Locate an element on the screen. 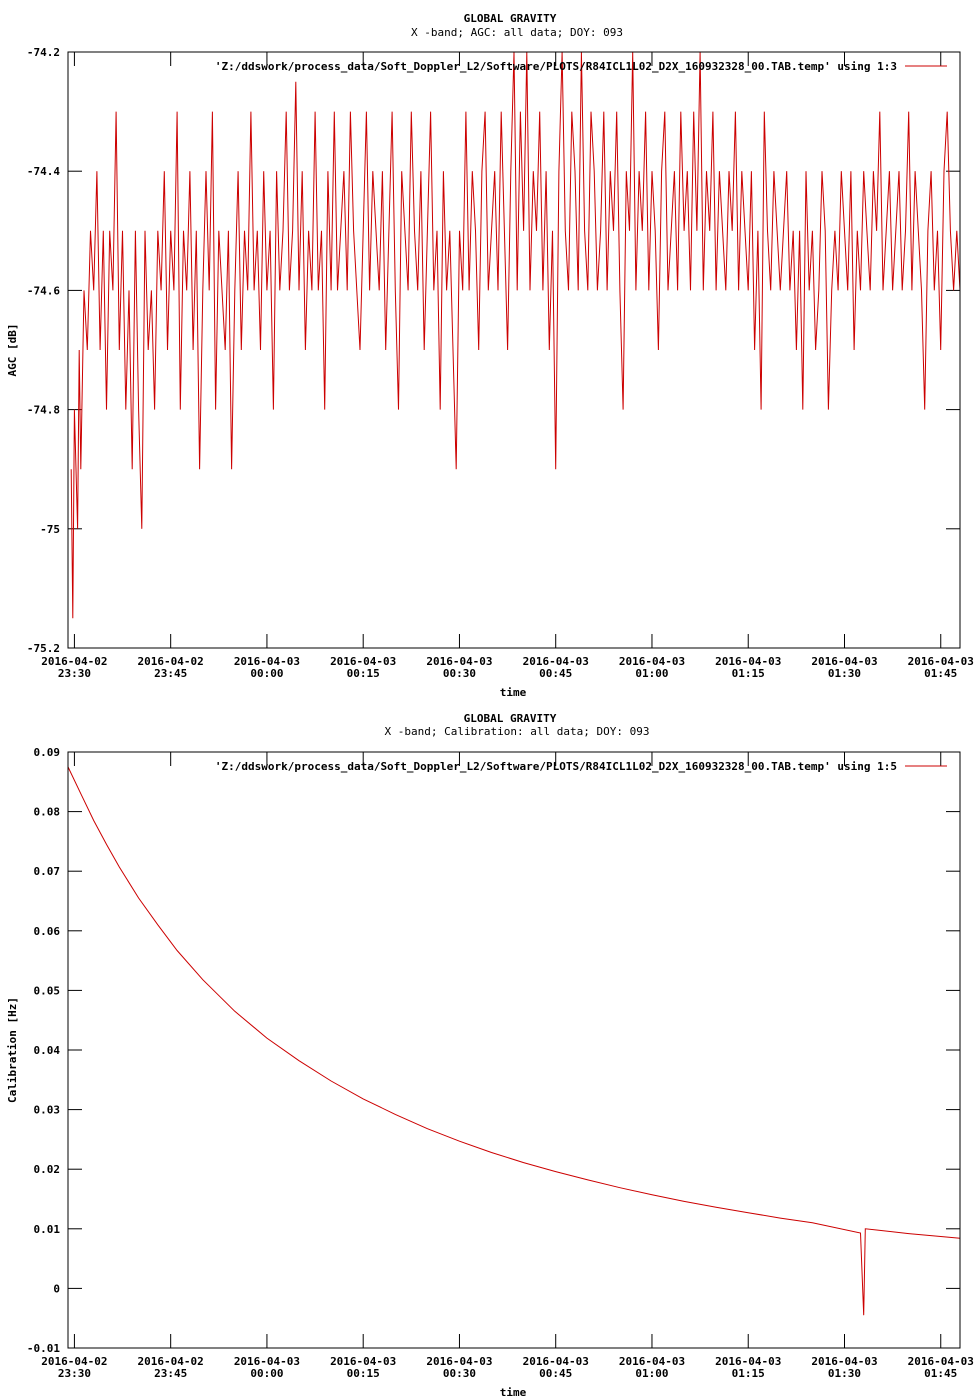 This screenshot has height=1400, width=980. y-axis-label: AGC [dB] is located at coordinates (12, 350).